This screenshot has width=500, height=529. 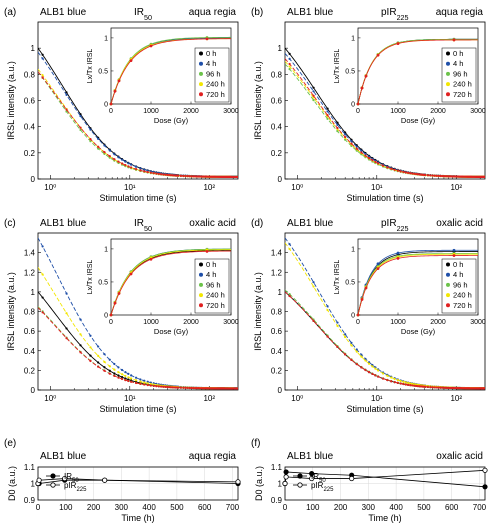 I want to click on signal-title-sub: 225, so click(x=403, y=17).